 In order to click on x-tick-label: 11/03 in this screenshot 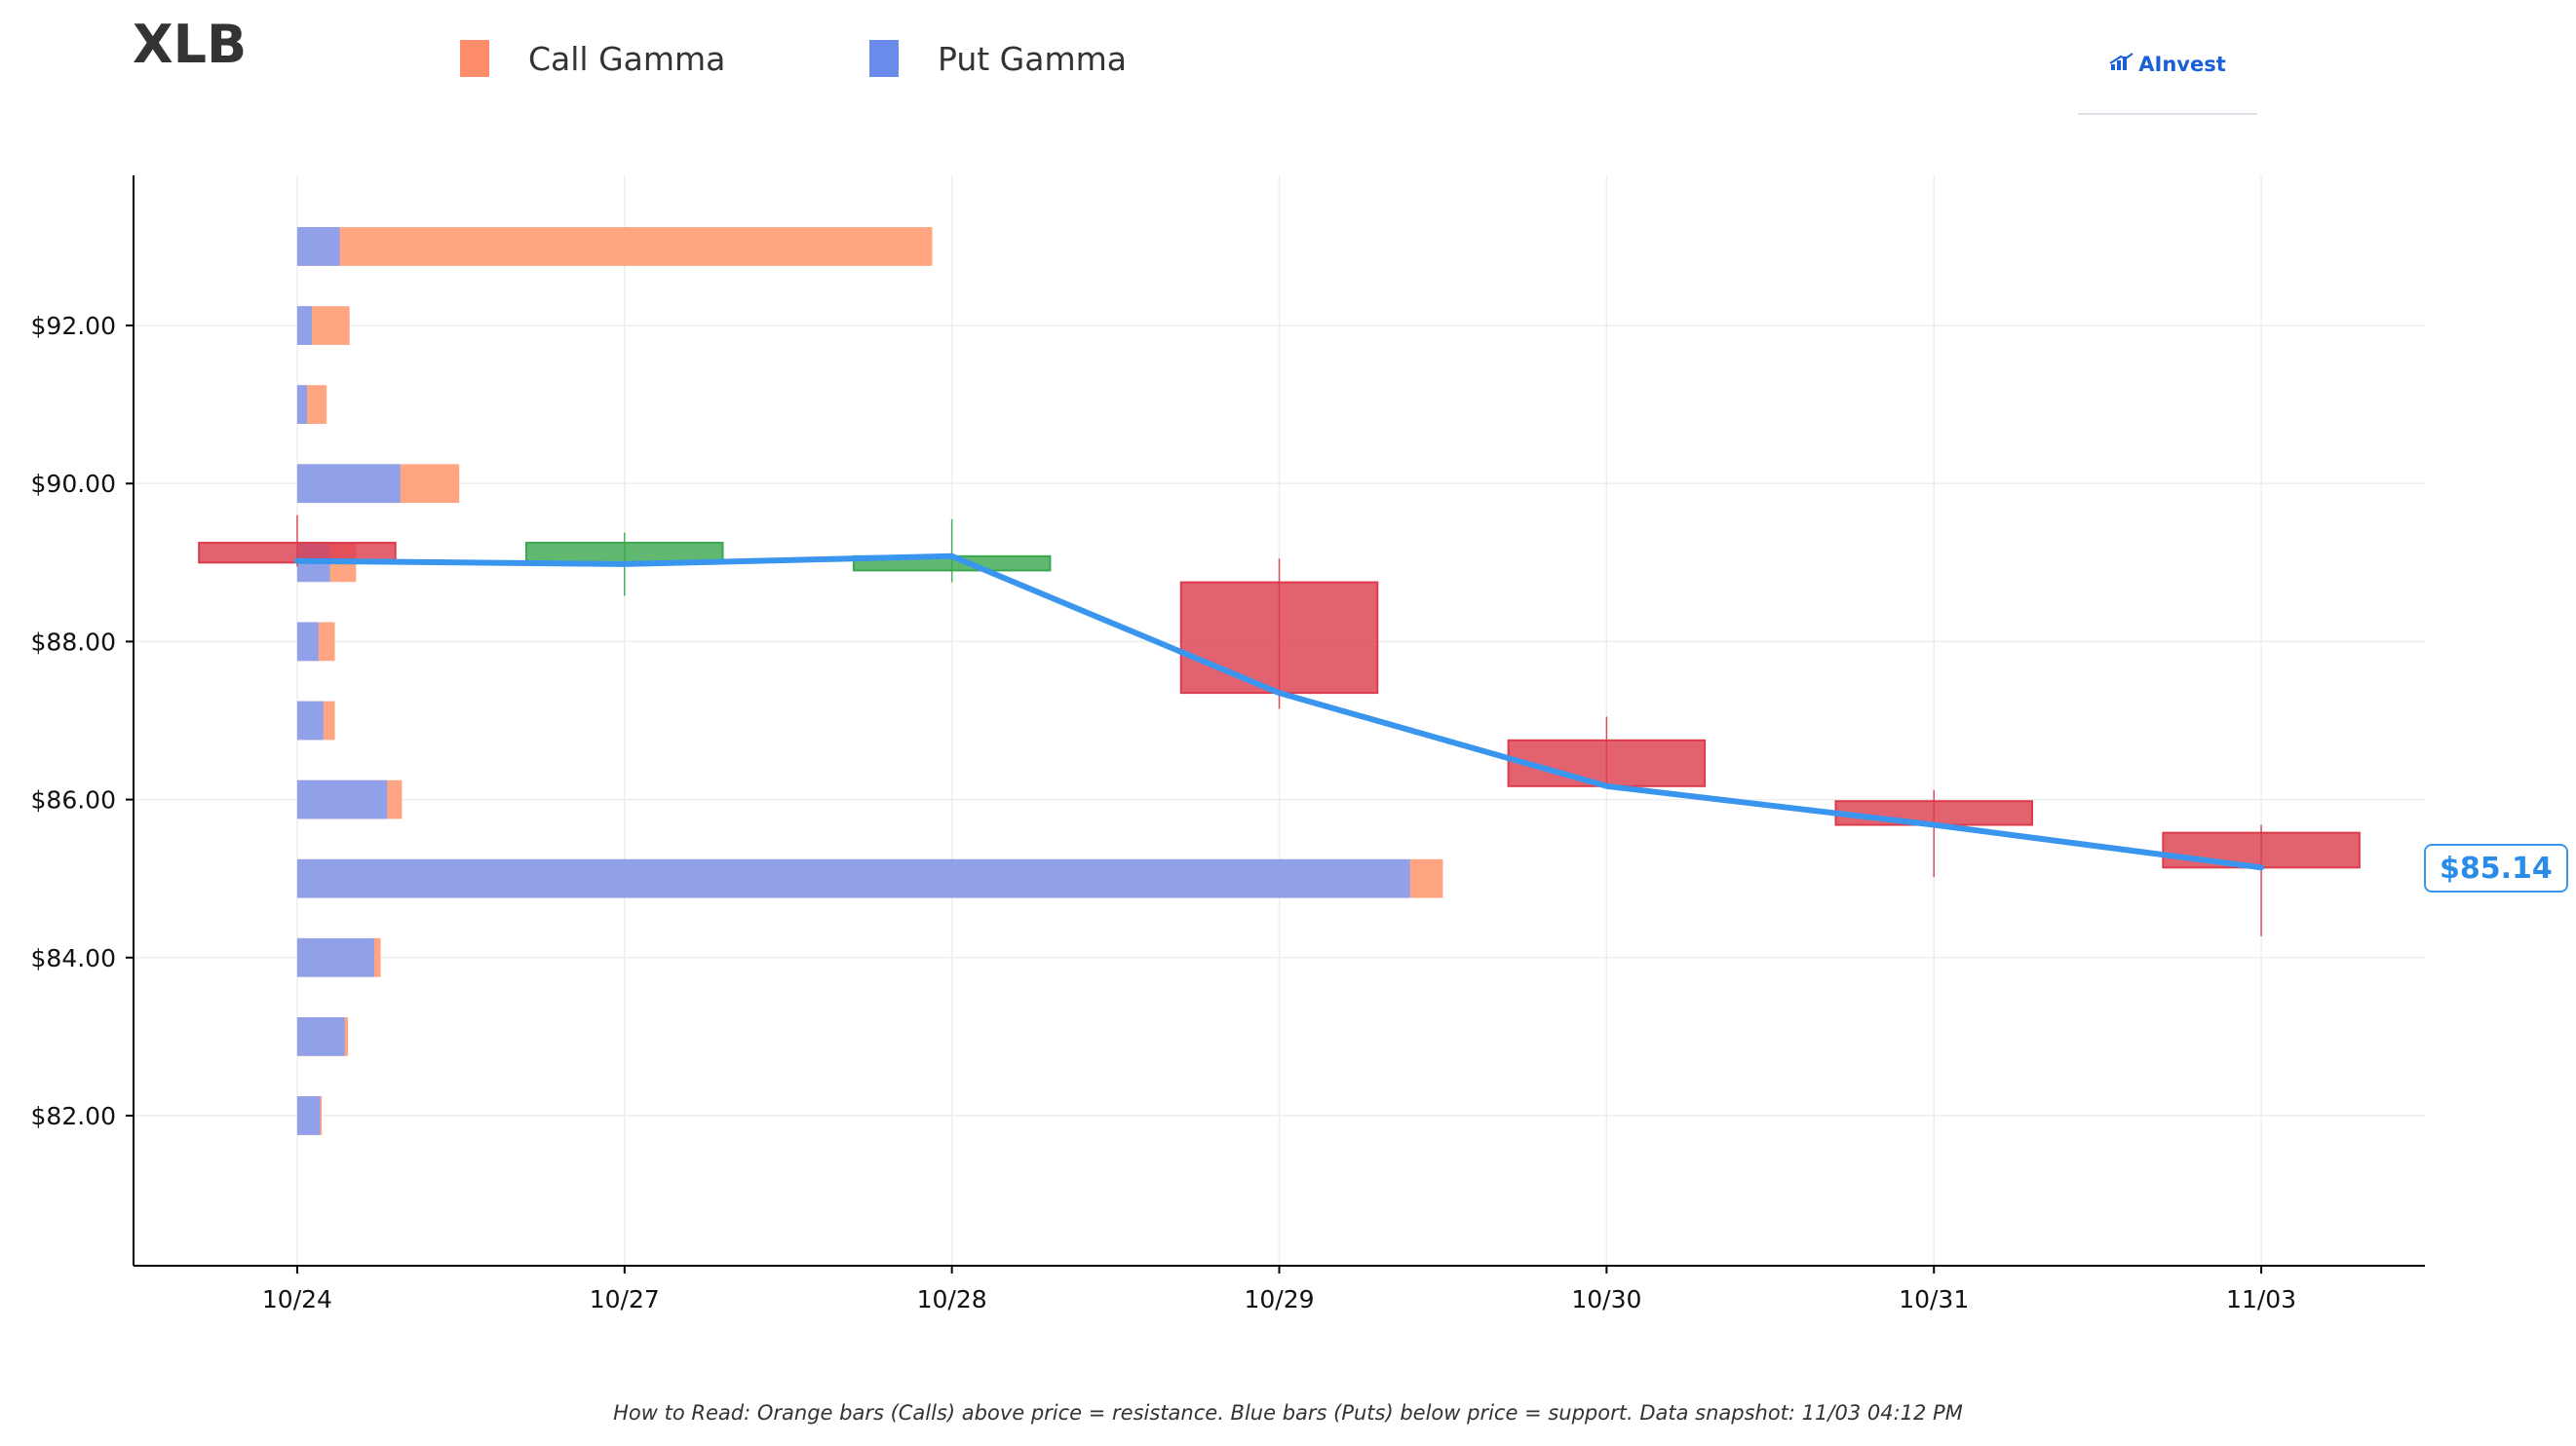, I will do `click(2261, 1299)`.